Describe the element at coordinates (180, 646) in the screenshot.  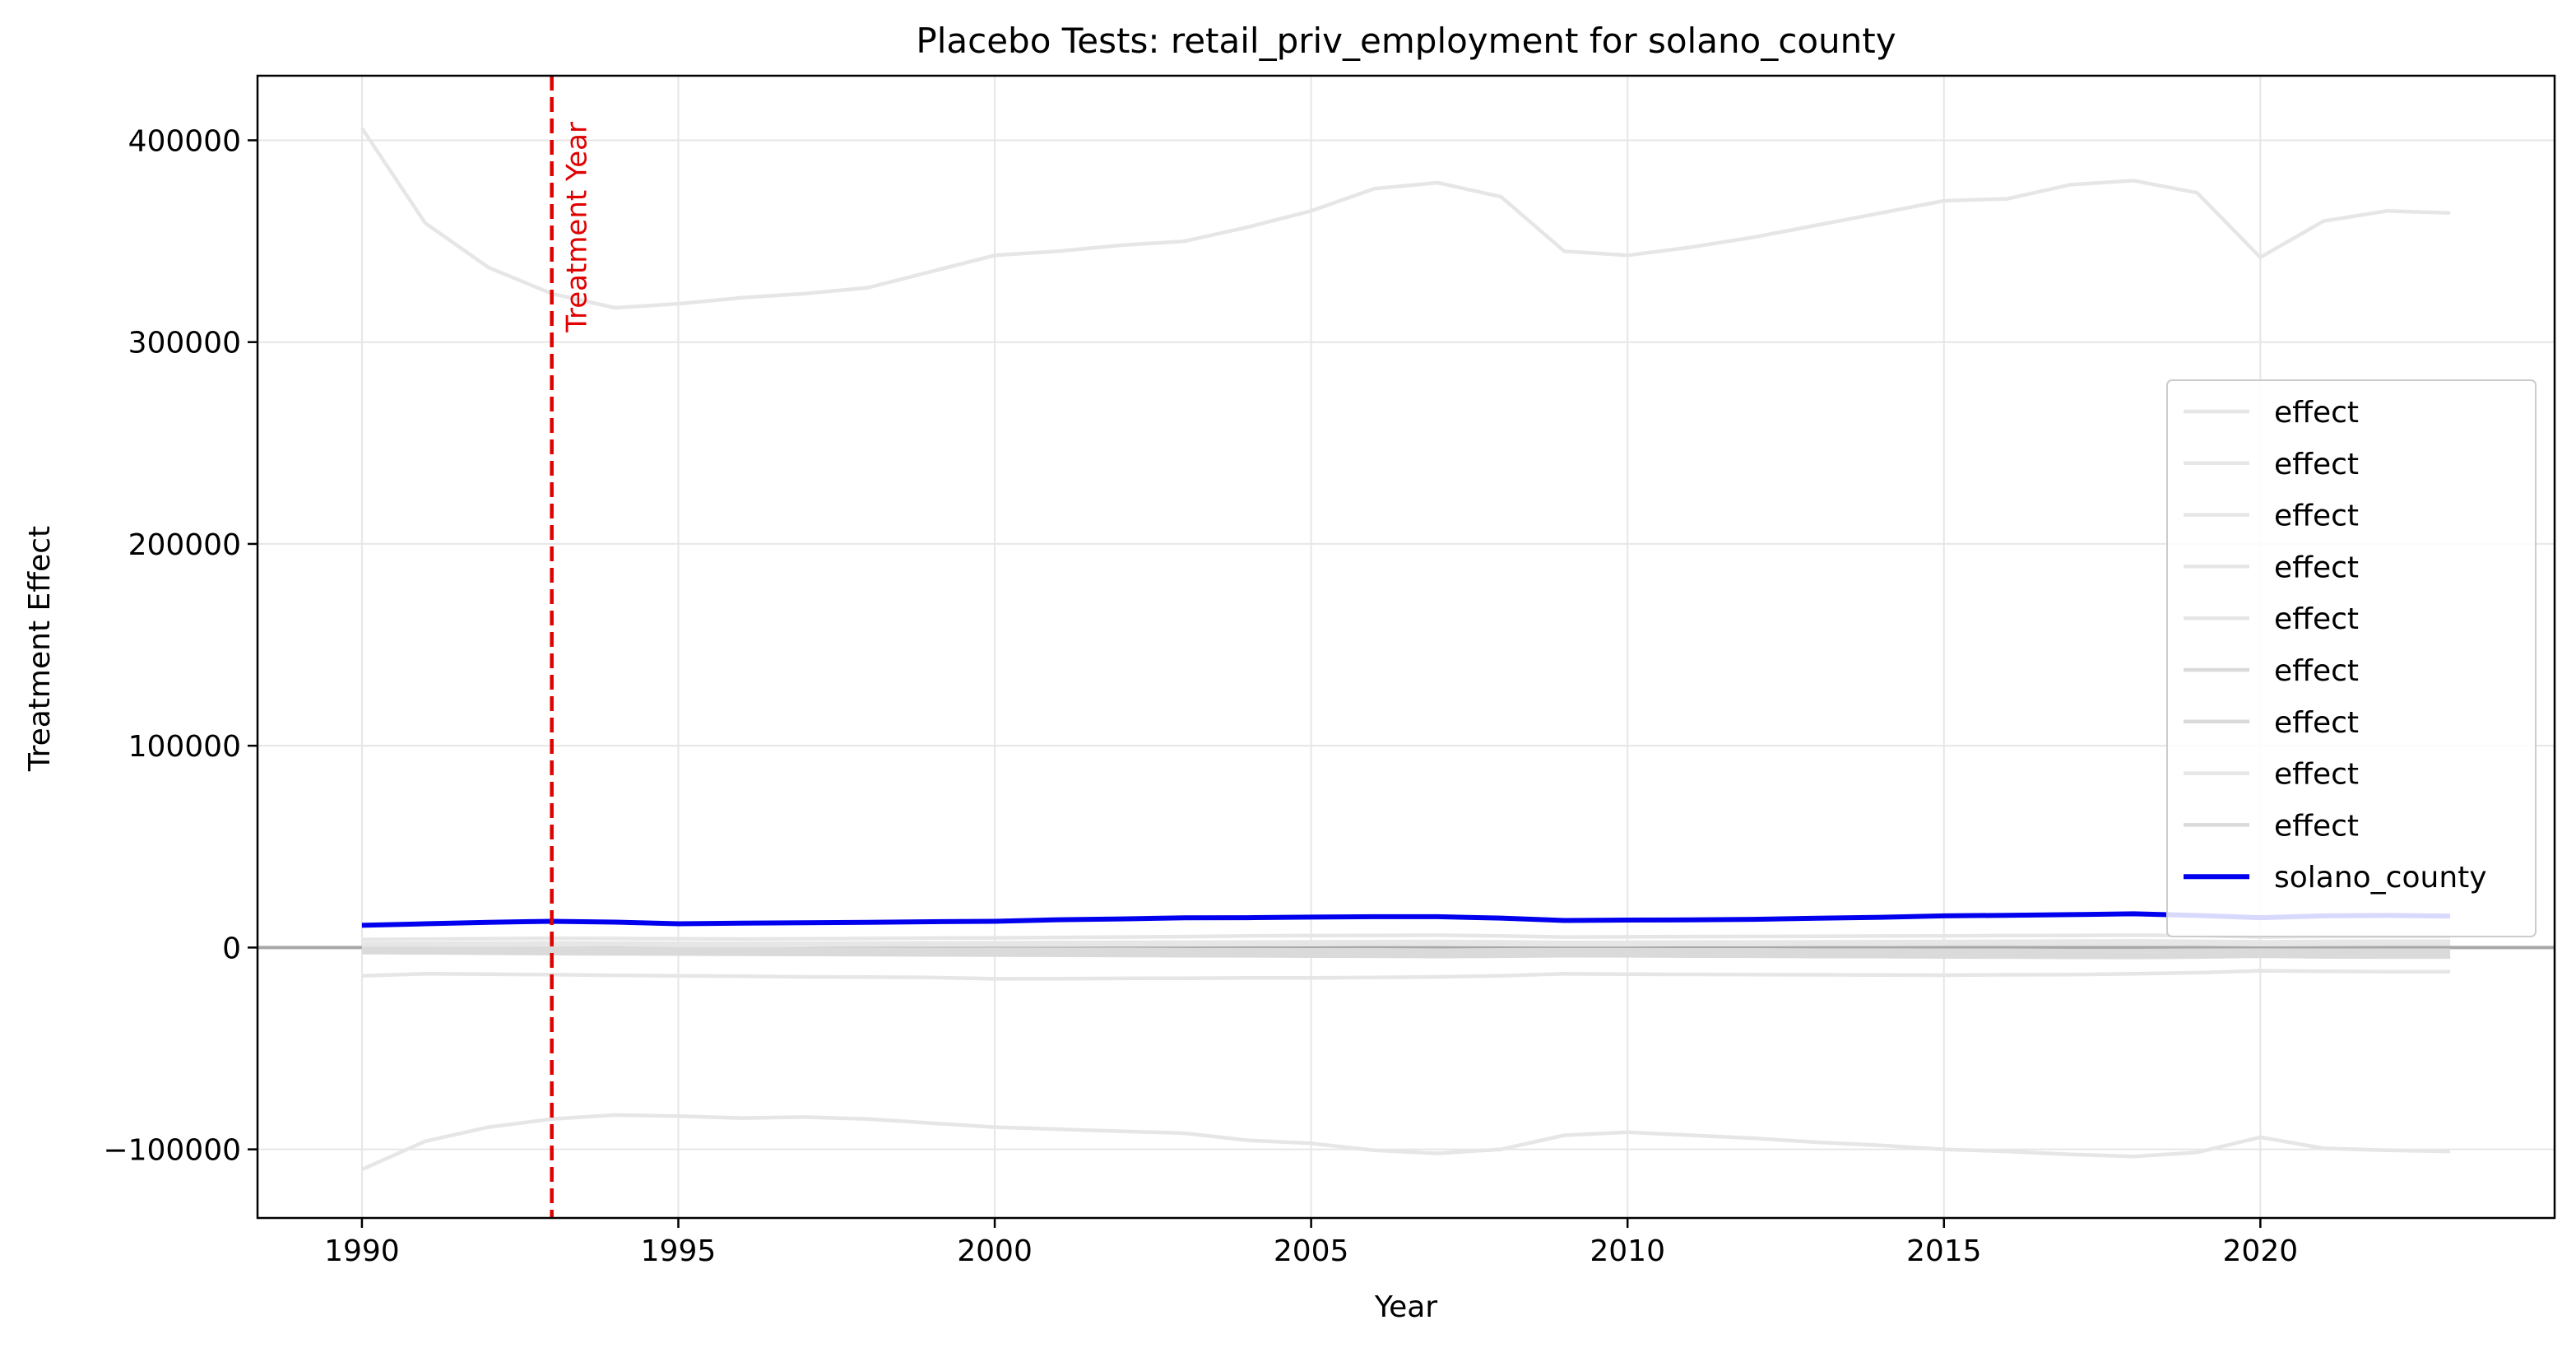
I see `y-axis-ticks: −100000 0 100000 200000 300000 400000` at that location.